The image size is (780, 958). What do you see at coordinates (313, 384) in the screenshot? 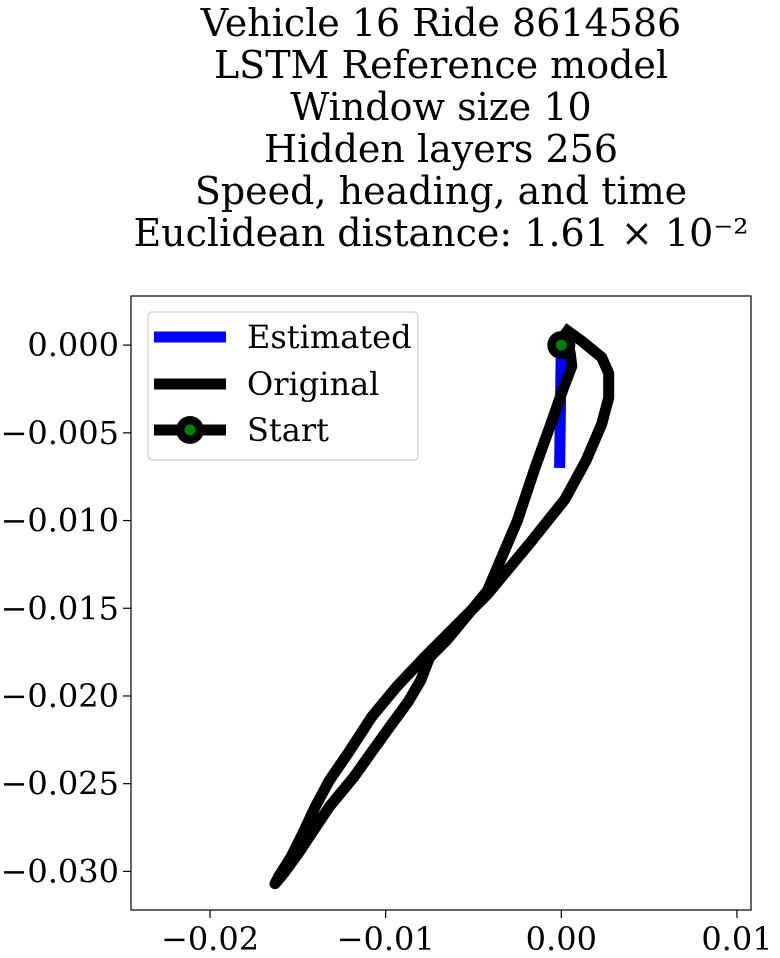
I see `legend-label-original: Original` at bounding box center [313, 384].